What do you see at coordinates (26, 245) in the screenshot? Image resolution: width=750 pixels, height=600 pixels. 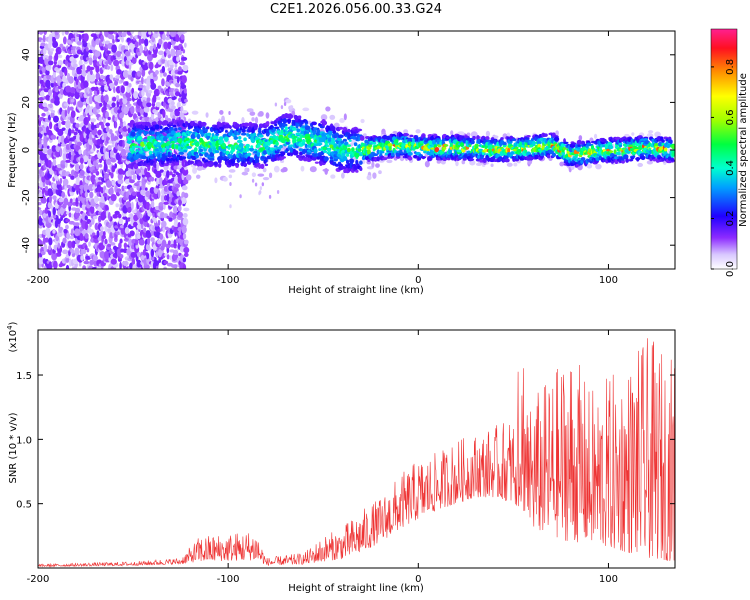 I see `y-tick-label: -40` at bounding box center [26, 245].